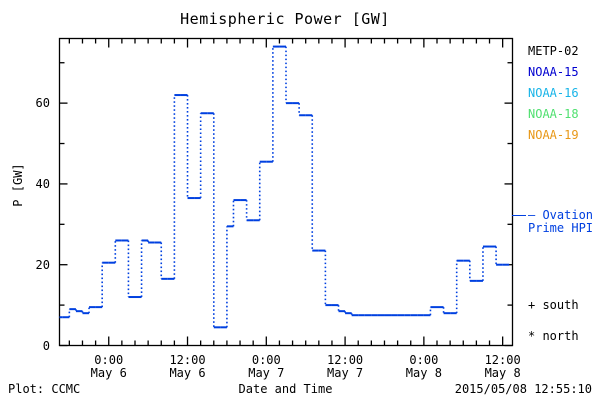 This screenshot has width=600, height=400. I want to click on legend-item-noaa-18: NOAA-18, so click(553, 114).